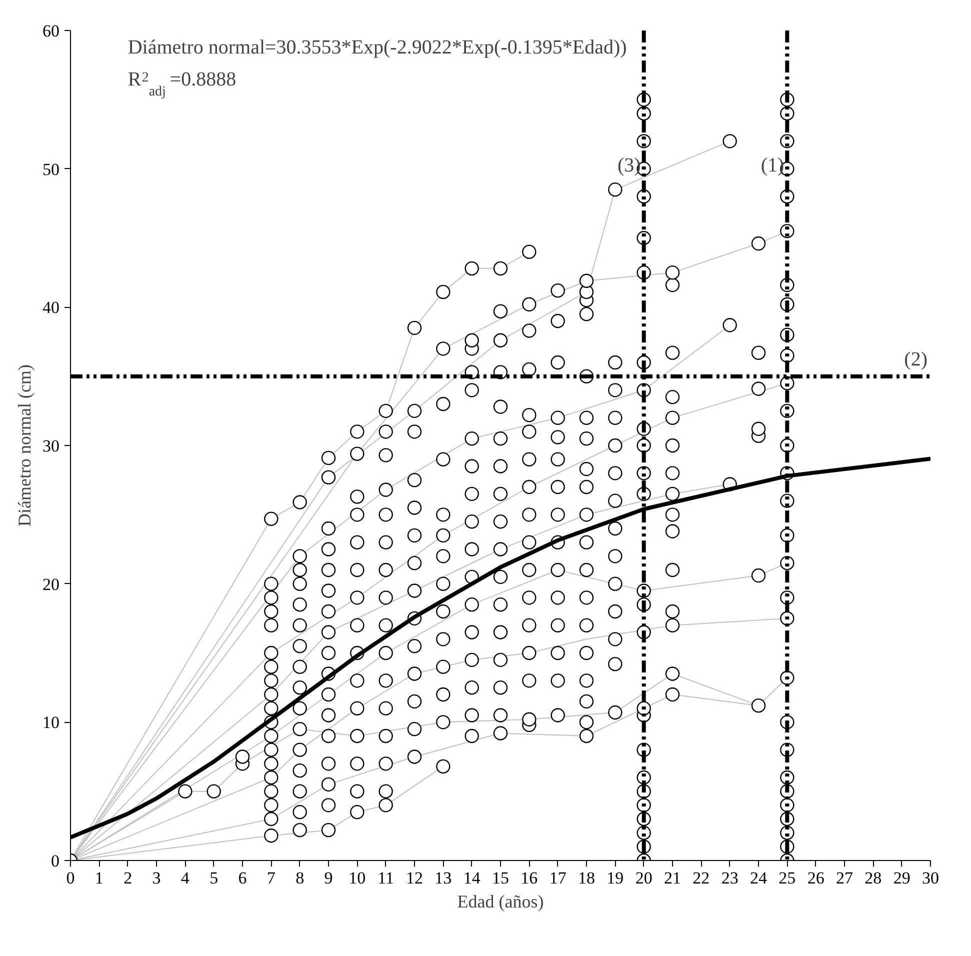  What do you see at coordinates (629, 165) in the screenshot?
I see `annotation: (3)` at bounding box center [629, 165].